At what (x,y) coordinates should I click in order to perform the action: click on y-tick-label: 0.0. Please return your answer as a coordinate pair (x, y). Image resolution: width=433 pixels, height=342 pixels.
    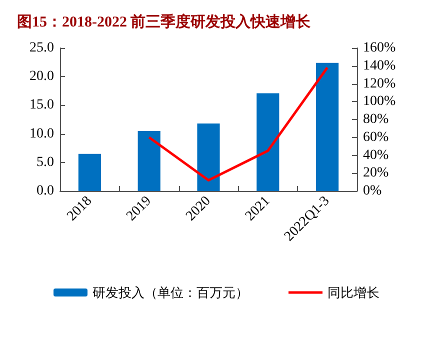
    Looking at the image, I should click on (45, 191).